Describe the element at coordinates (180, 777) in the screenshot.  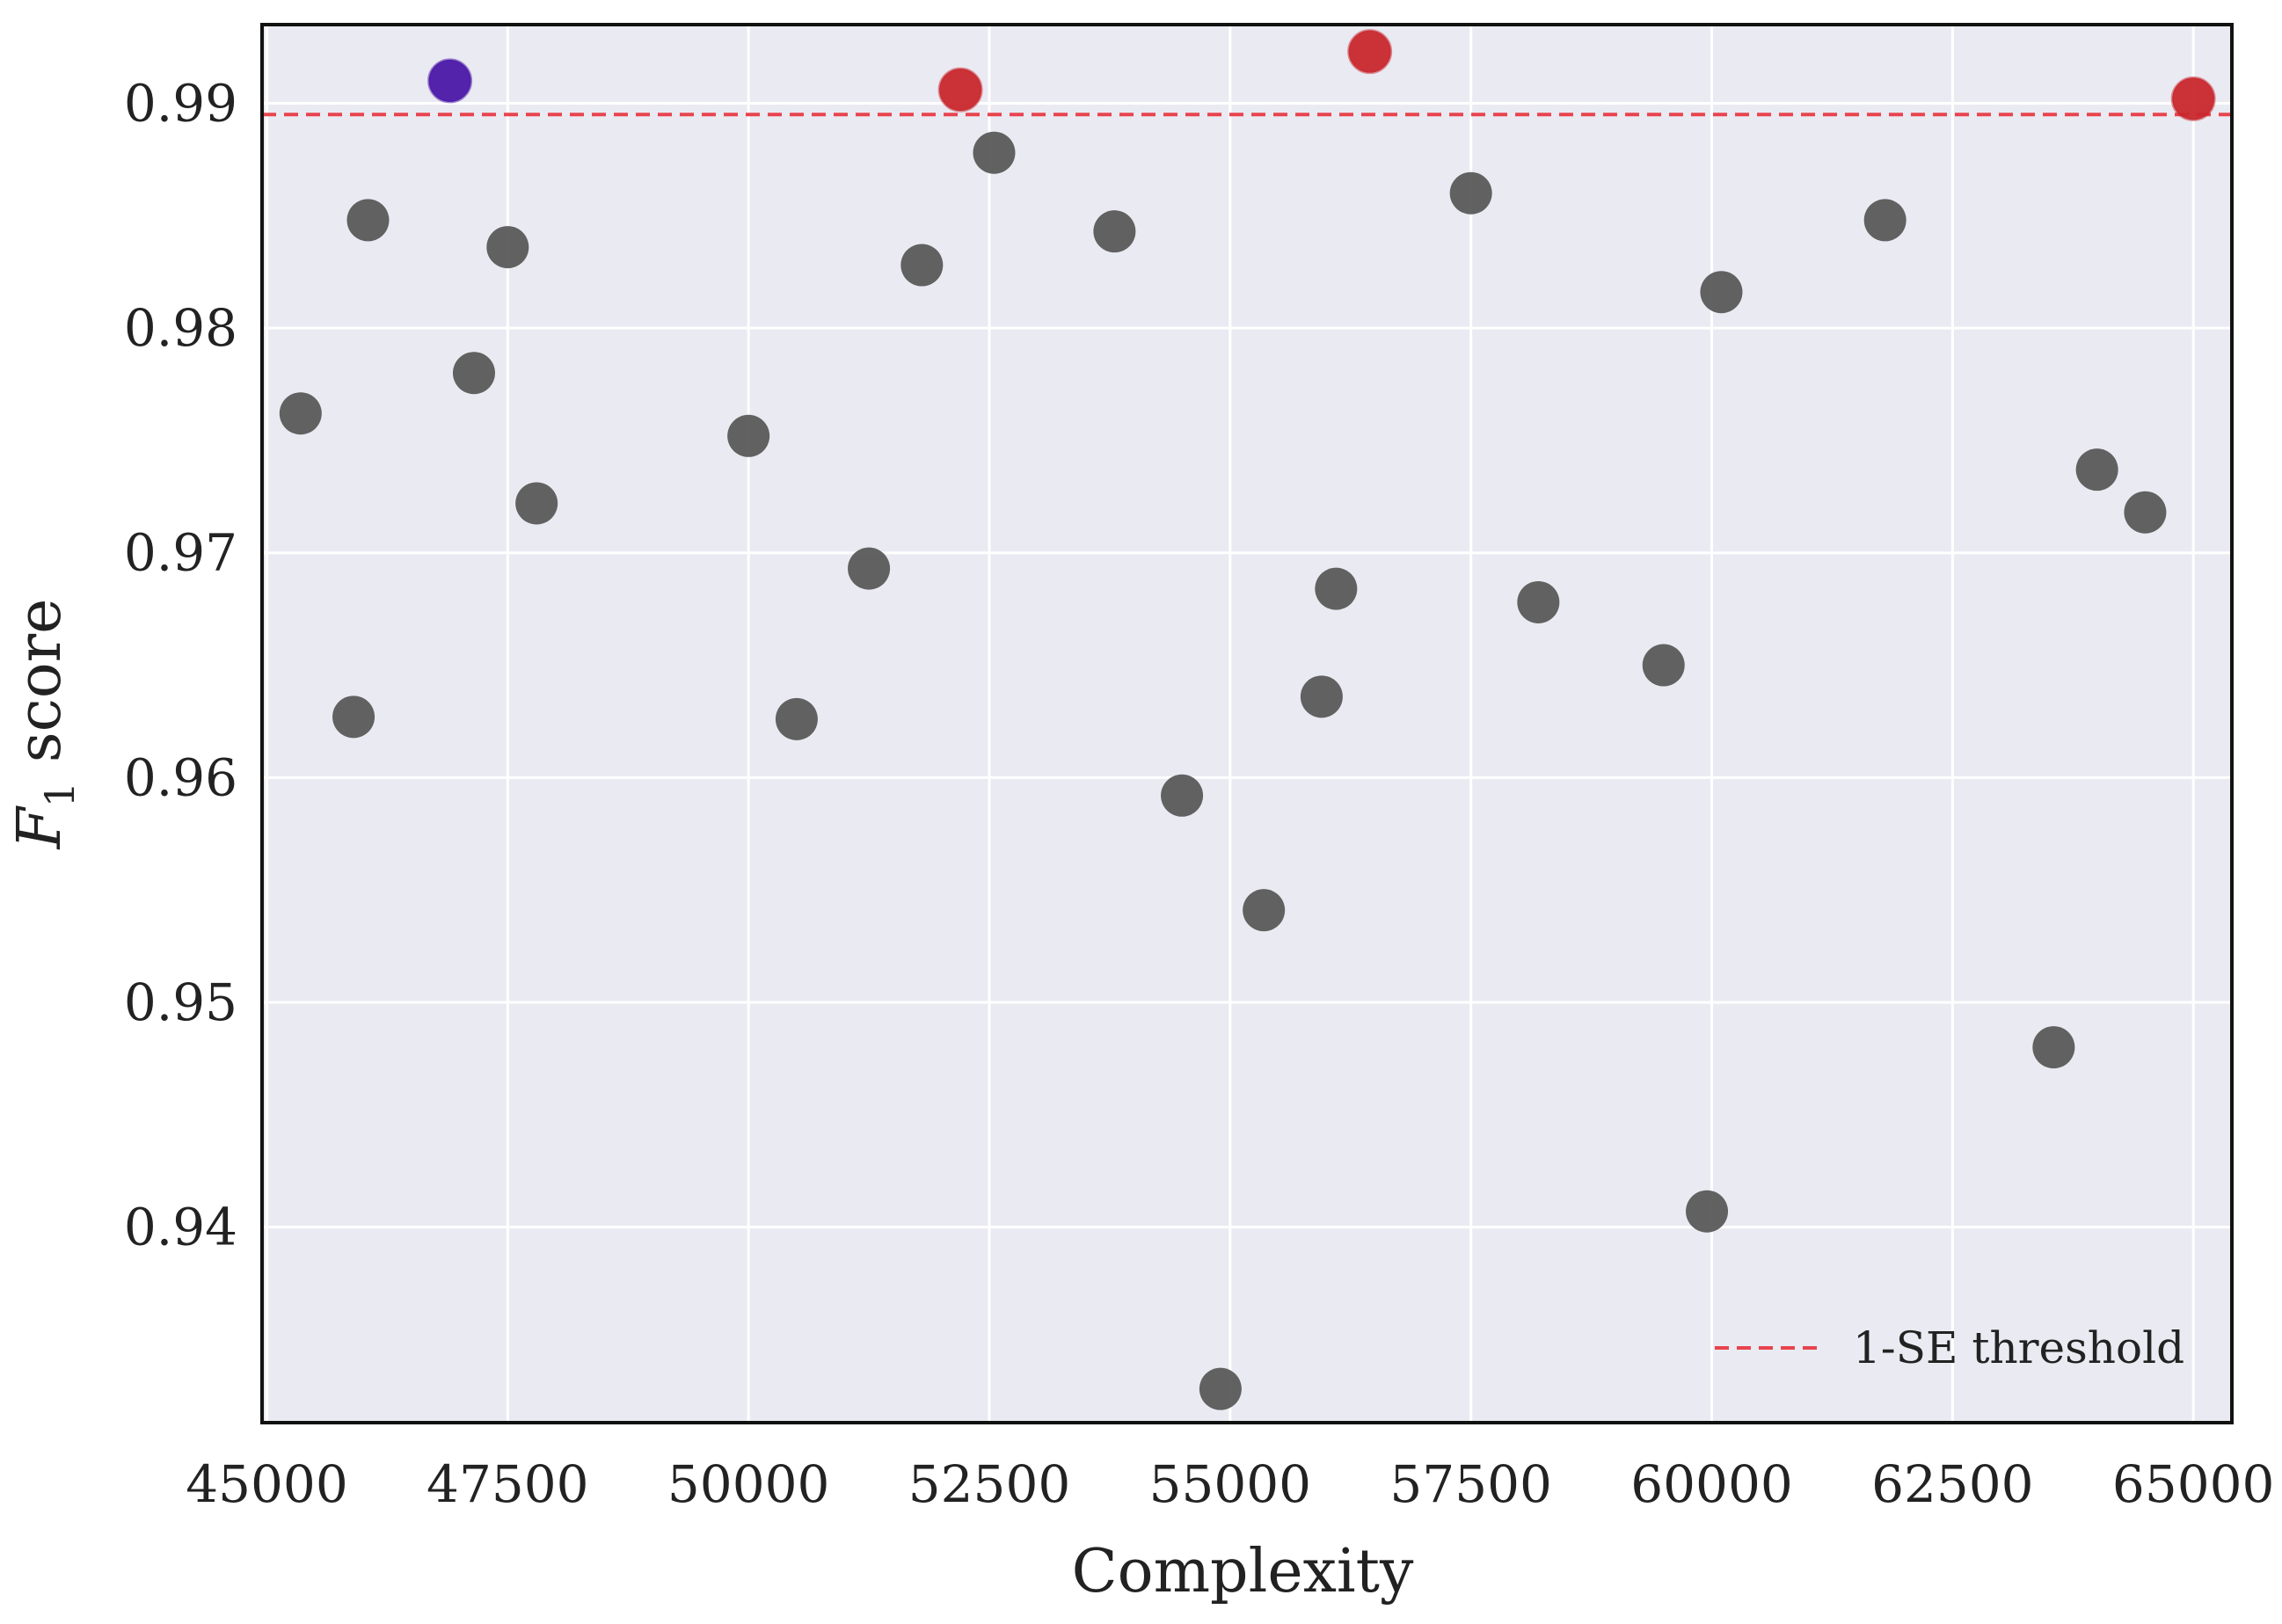
I see `y-tick-label: 0.96` at that location.